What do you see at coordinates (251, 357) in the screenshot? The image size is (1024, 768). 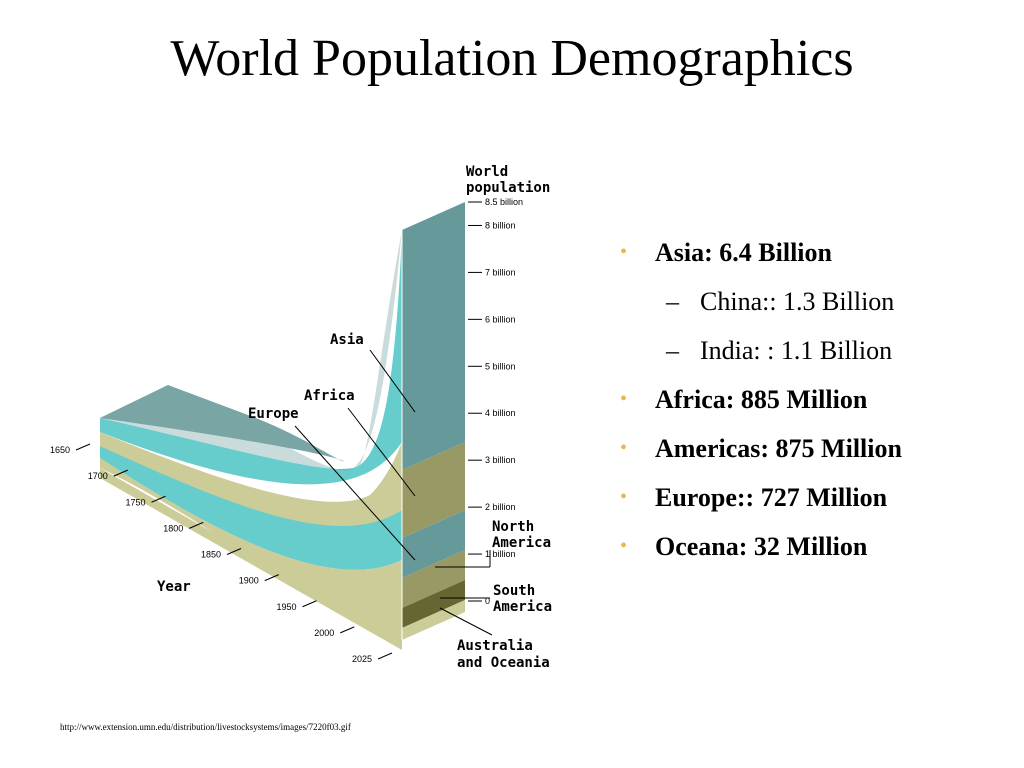 I see `asia-band` at bounding box center [251, 357].